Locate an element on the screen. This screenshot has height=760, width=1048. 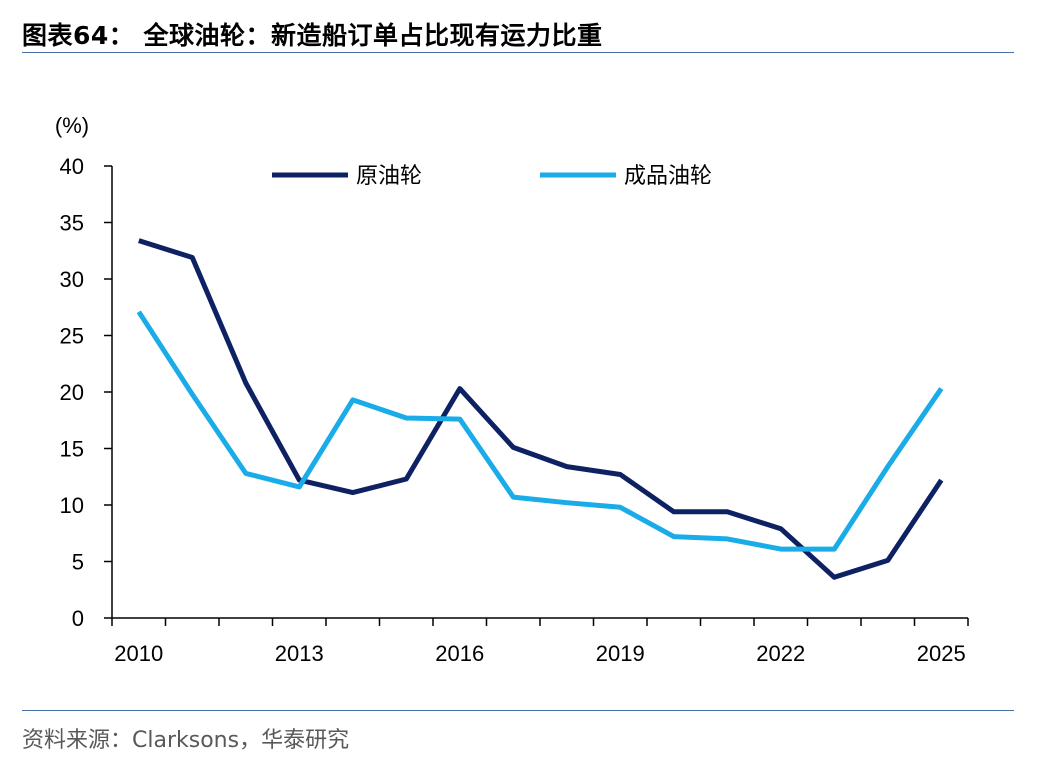
source-note: 资料来源：Clarksons，华泰研究 is located at coordinates (186, 740).